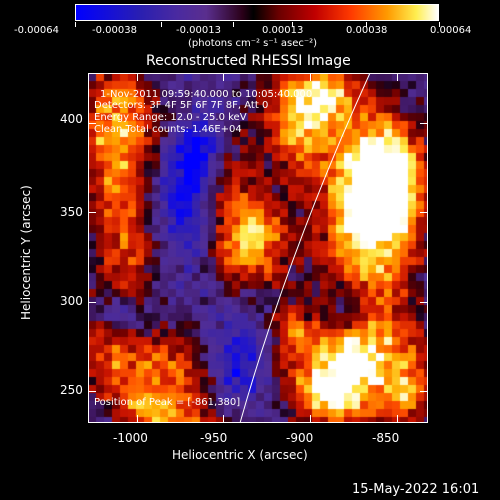 The height and width of the screenshot is (500, 500). I want to click on y-axis-label: Heliocentric Y (arcsec), so click(26, 252).